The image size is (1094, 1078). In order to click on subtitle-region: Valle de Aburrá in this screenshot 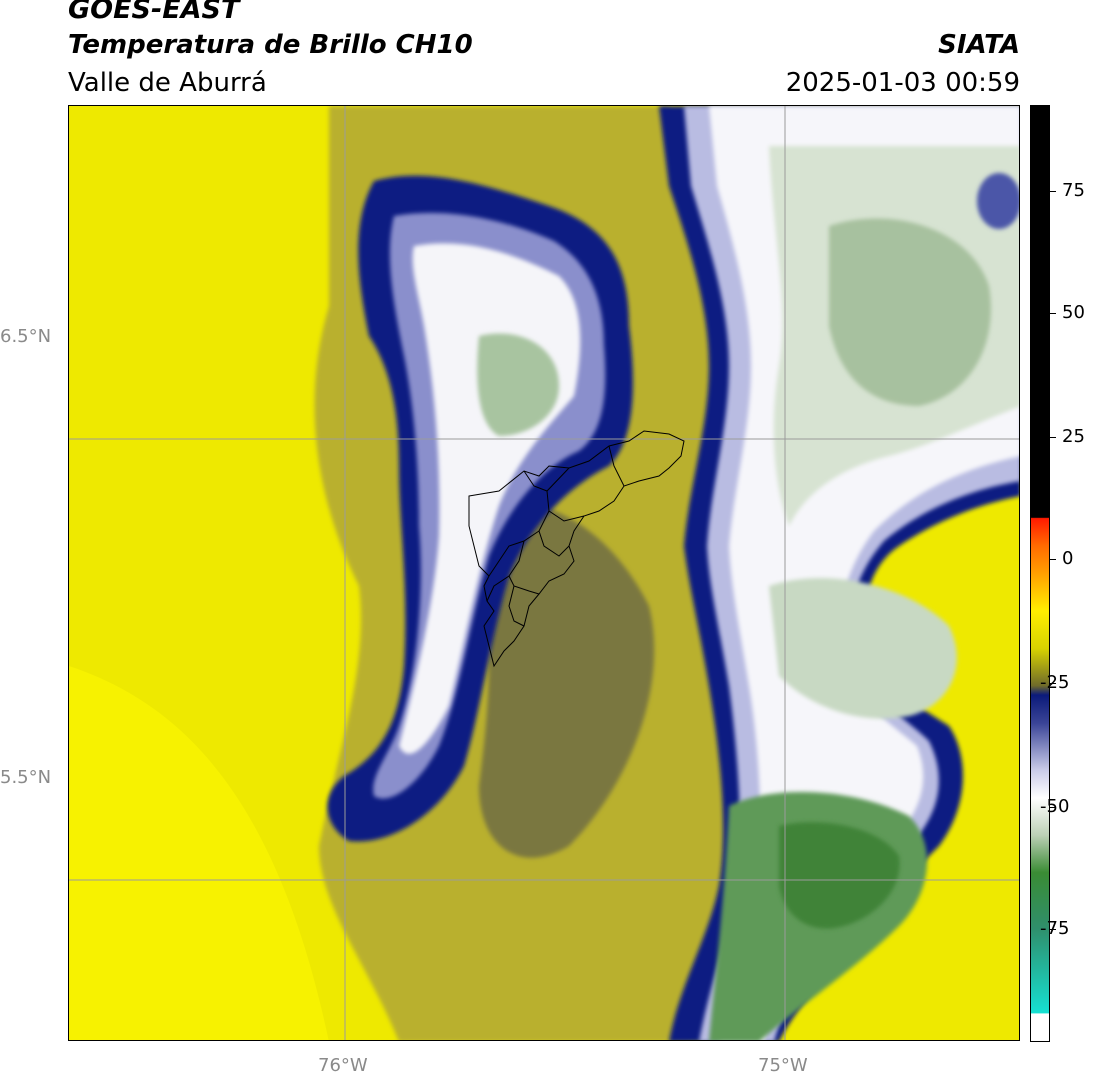, I will do `click(167, 83)`.